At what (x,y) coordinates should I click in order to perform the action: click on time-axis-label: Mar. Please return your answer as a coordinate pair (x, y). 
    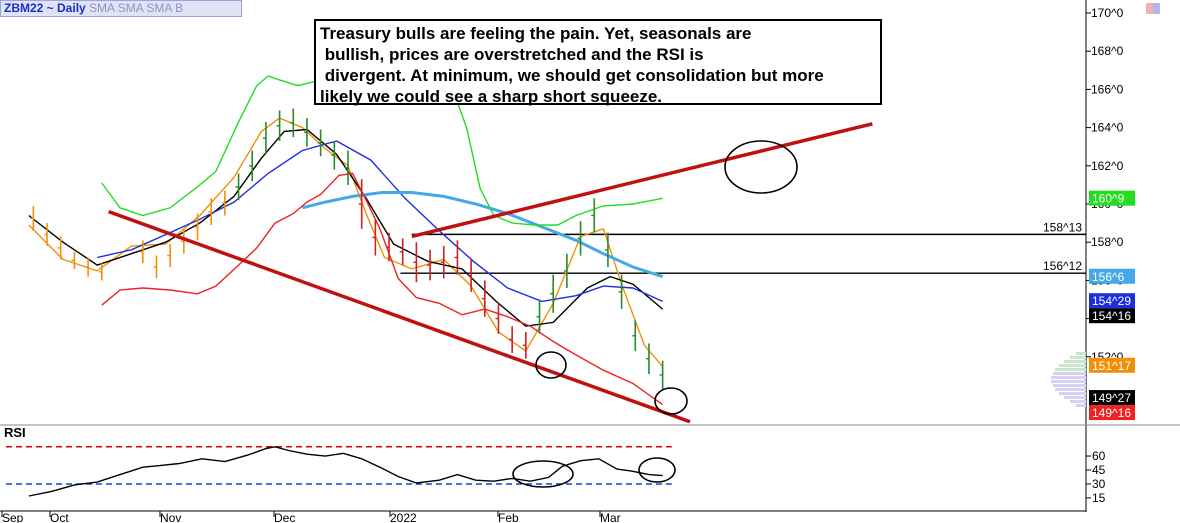
    Looking at the image, I should click on (610, 517).